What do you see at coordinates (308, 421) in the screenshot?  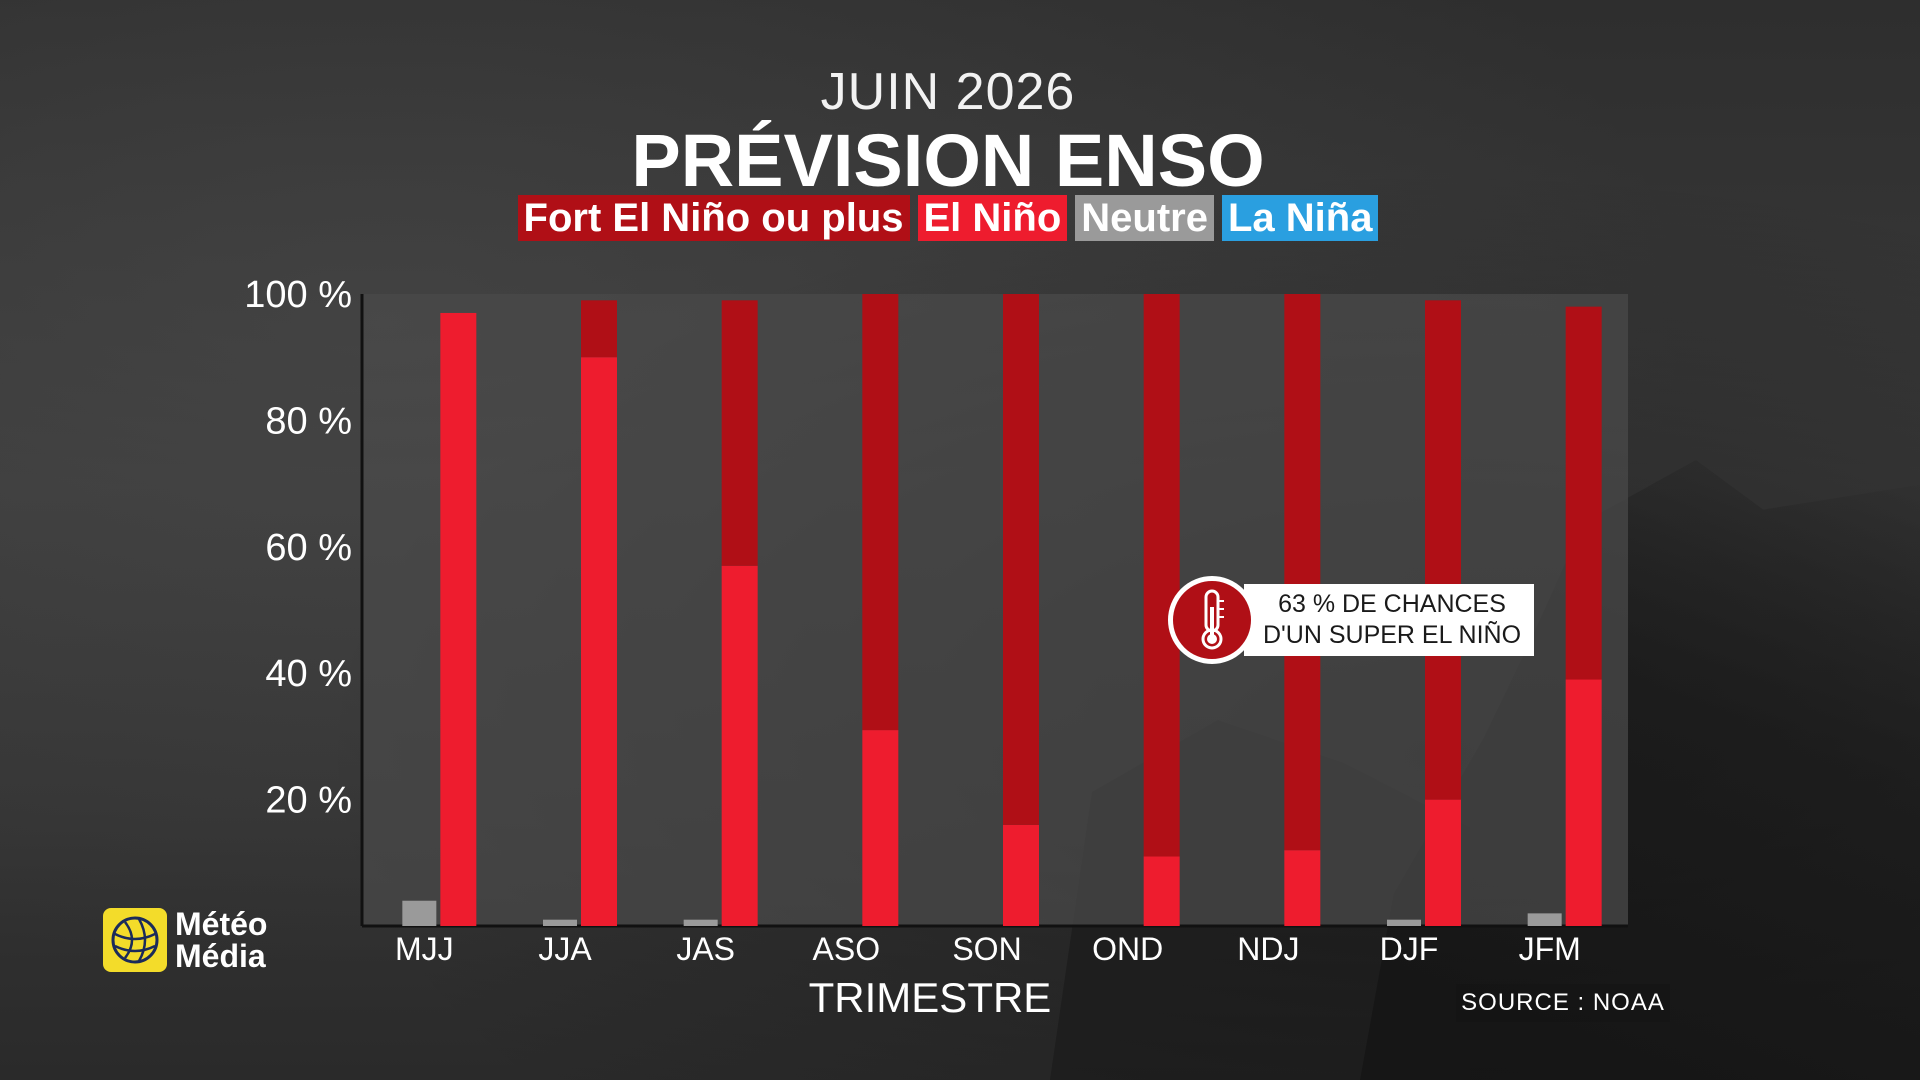 I see `y-tick-label: 80 %` at bounding box center [308, 421].